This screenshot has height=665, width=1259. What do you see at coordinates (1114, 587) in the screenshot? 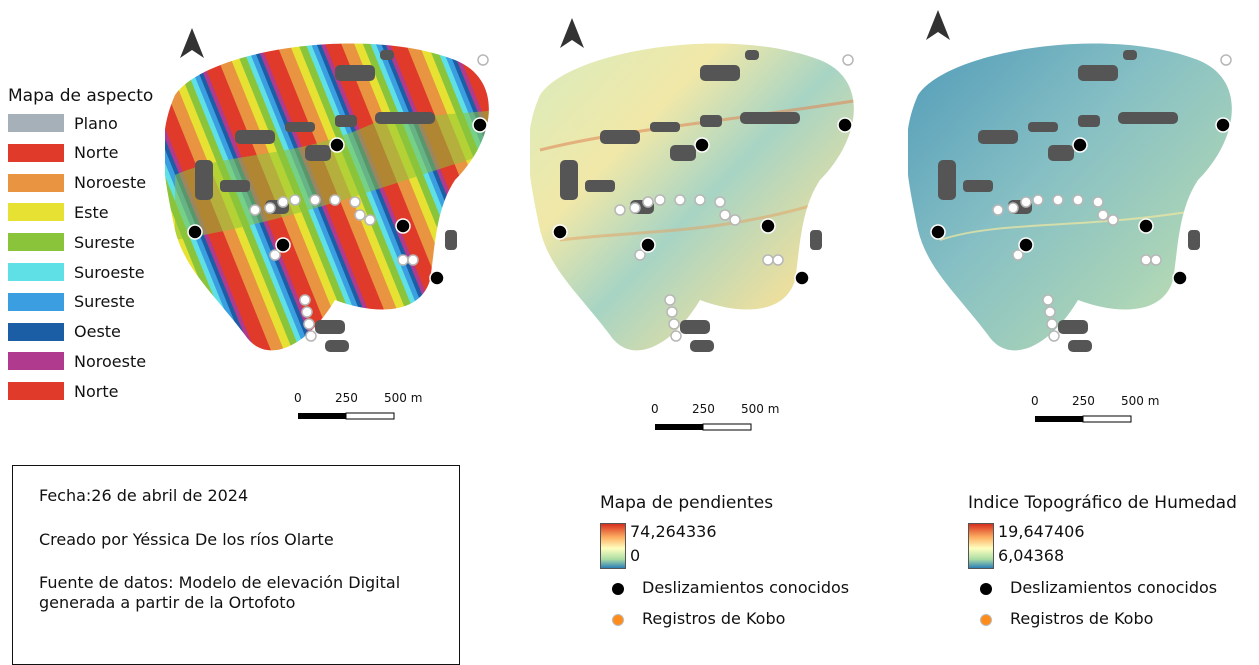
I see `twi-point1-label: Deslizamientos conocidos` at bounding box center [1114, 587].